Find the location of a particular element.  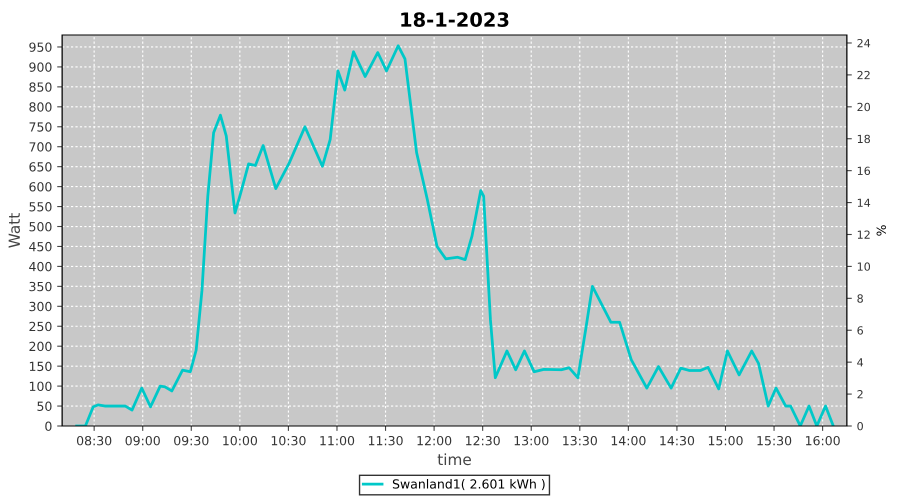

y-axis-title: Watt is located at coordinates (14, 230).